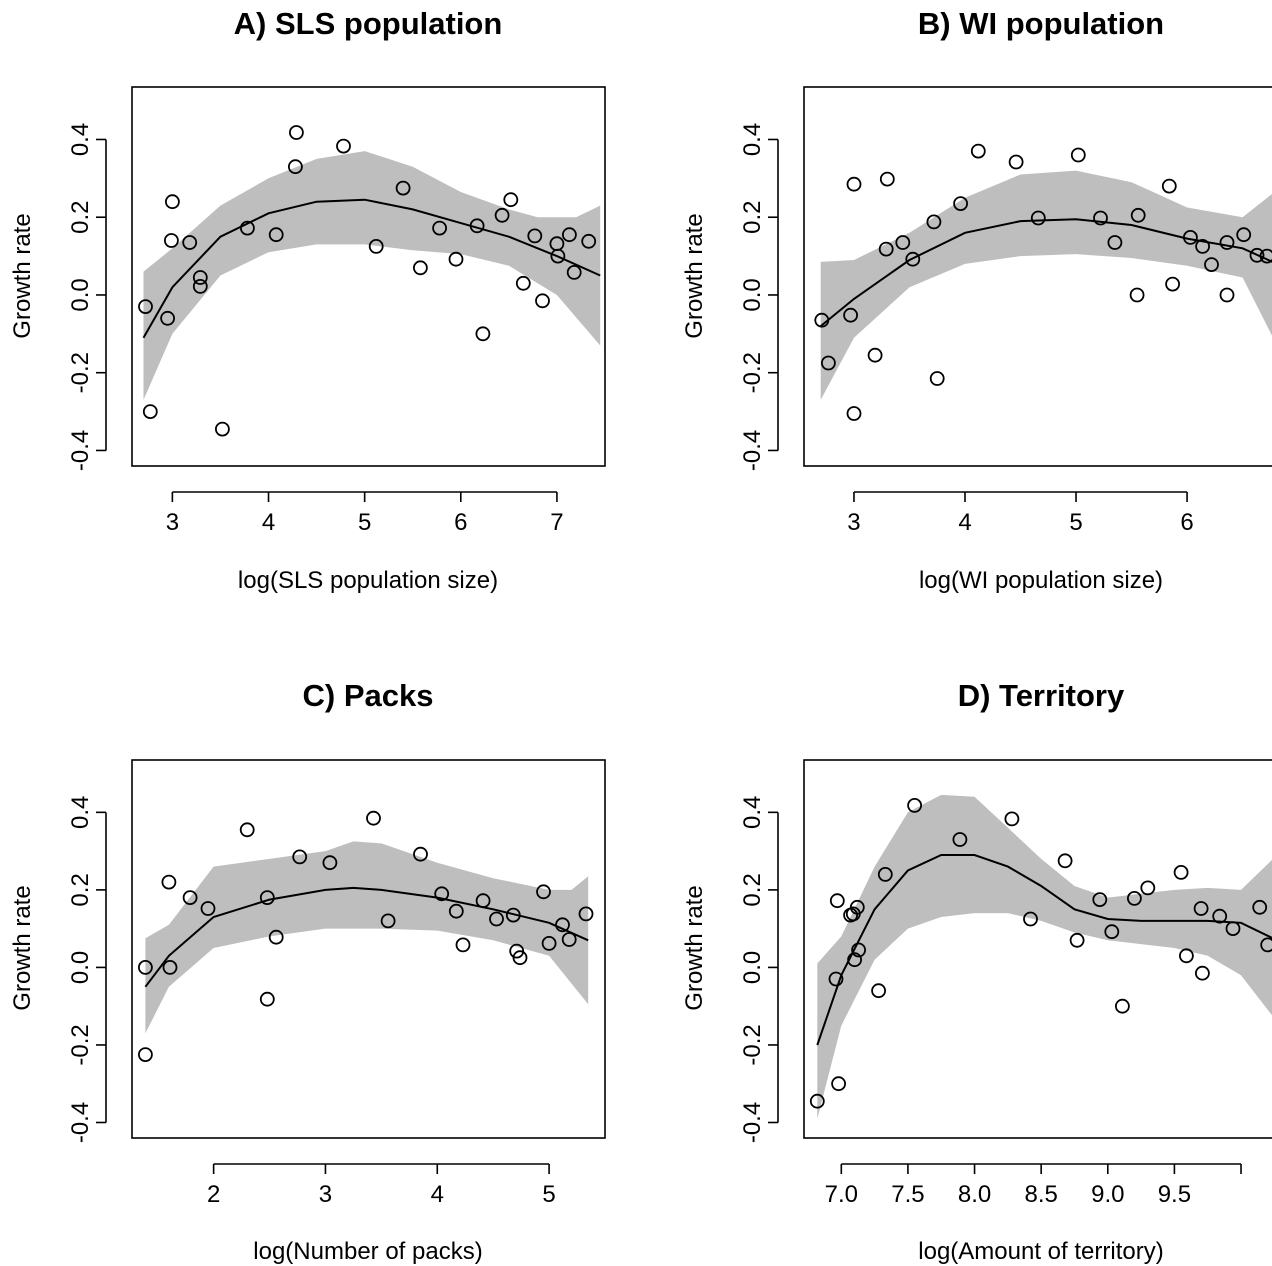  I want to click on confidence-band, so click(1044, 956).